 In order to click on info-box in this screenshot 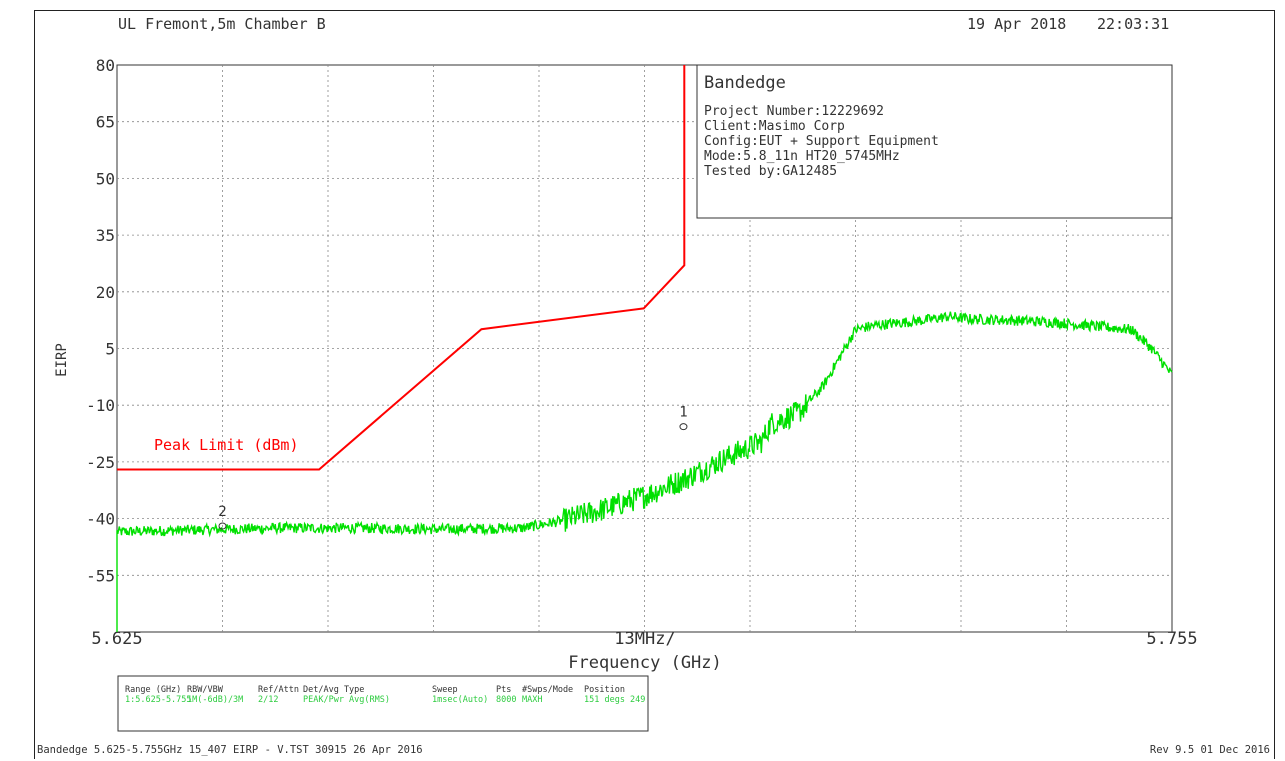, I will do `click(934, 141)`.